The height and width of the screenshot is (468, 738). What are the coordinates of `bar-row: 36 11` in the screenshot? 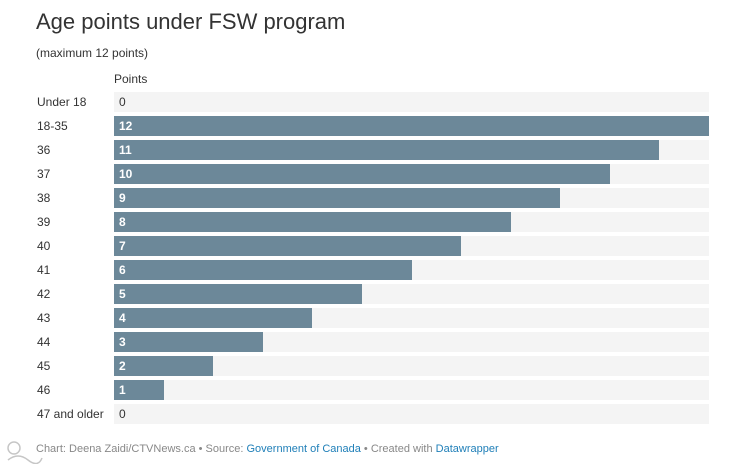 It's located at (369, 152).